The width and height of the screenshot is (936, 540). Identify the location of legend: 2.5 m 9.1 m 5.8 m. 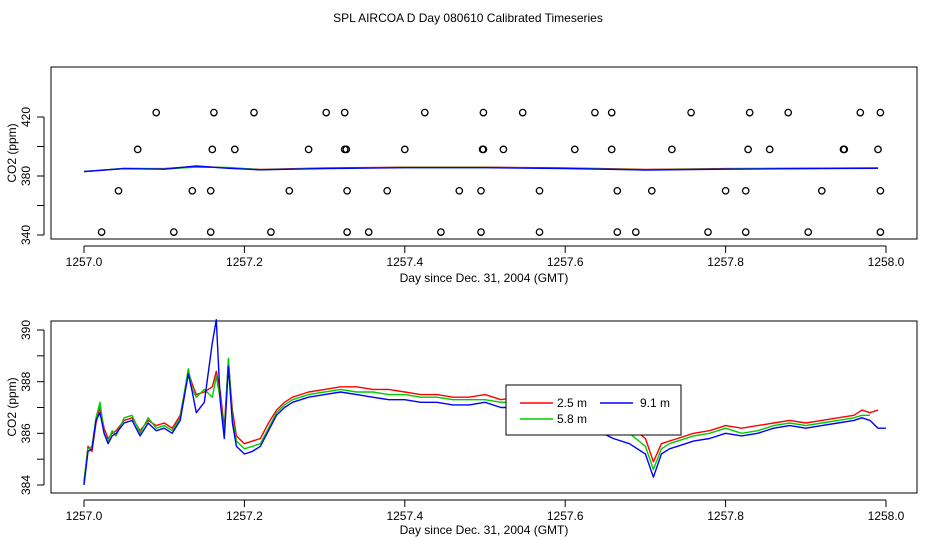
(593, 410).